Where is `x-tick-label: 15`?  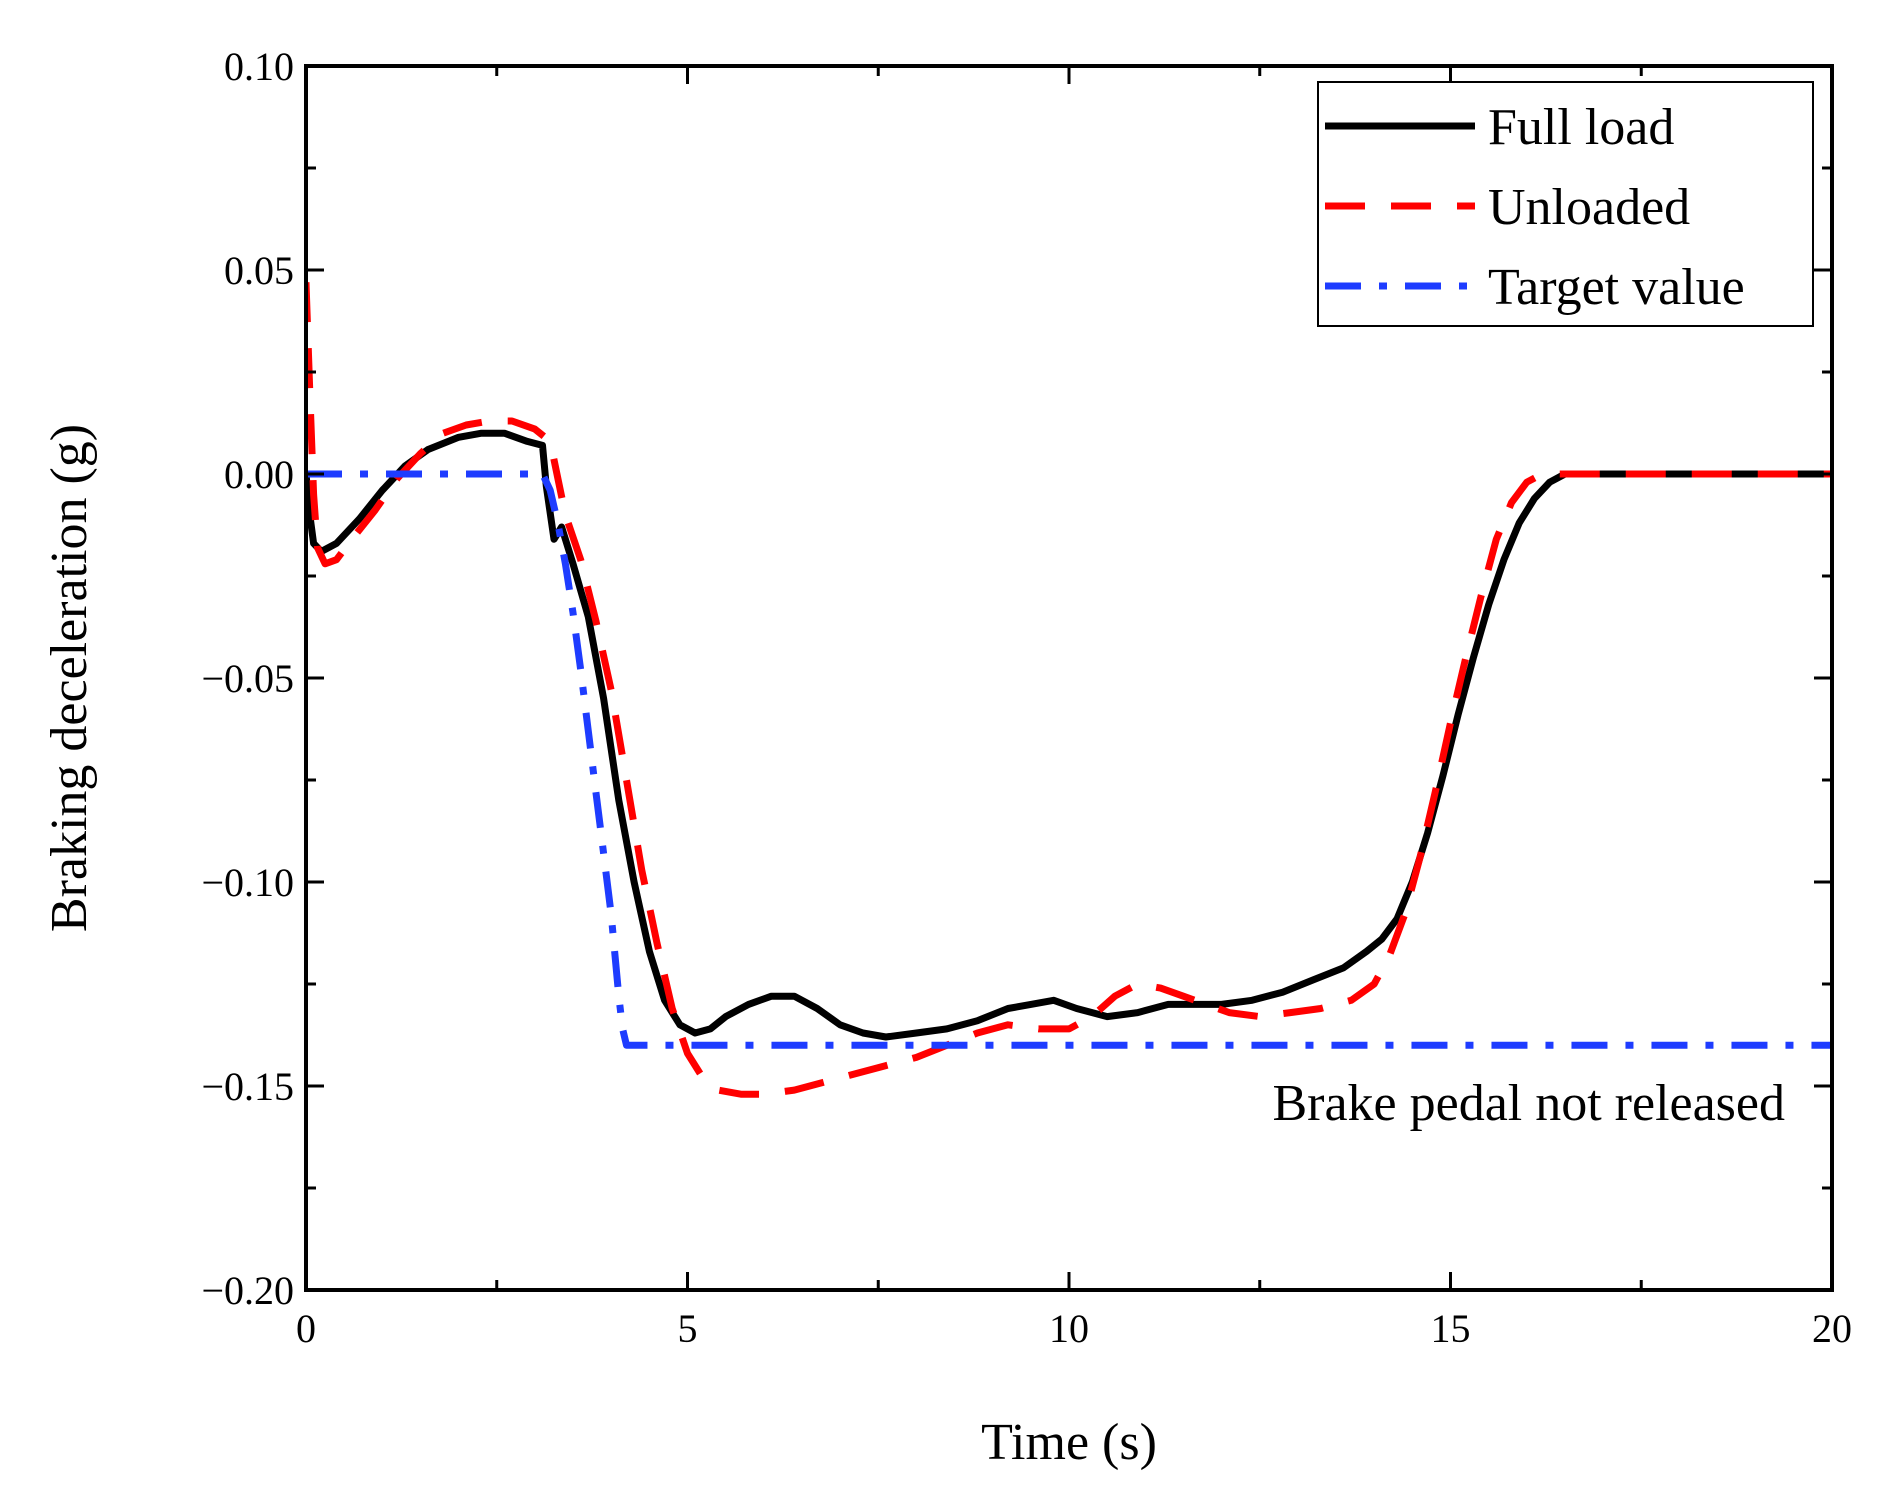 x-tick-label: 15 is located at coordinates (1451, 1328).